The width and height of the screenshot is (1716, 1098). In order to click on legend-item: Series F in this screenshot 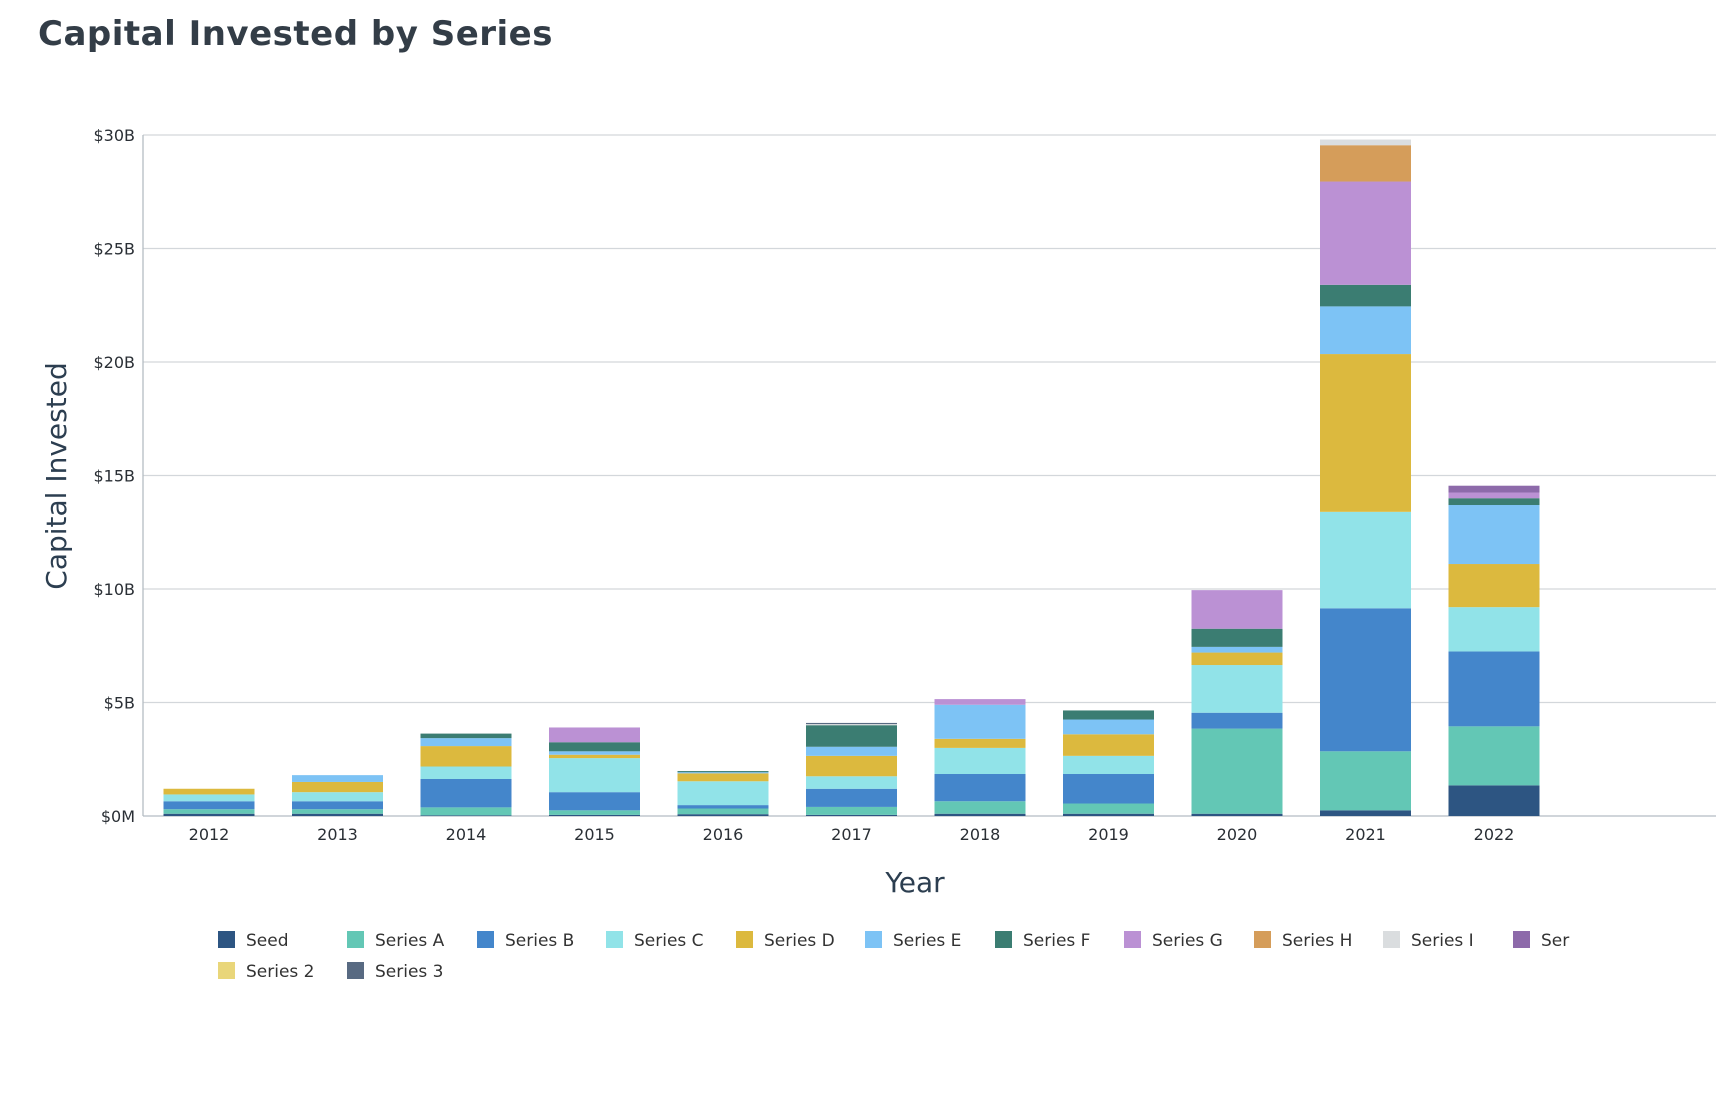, I will do `click(1042, 941)`.